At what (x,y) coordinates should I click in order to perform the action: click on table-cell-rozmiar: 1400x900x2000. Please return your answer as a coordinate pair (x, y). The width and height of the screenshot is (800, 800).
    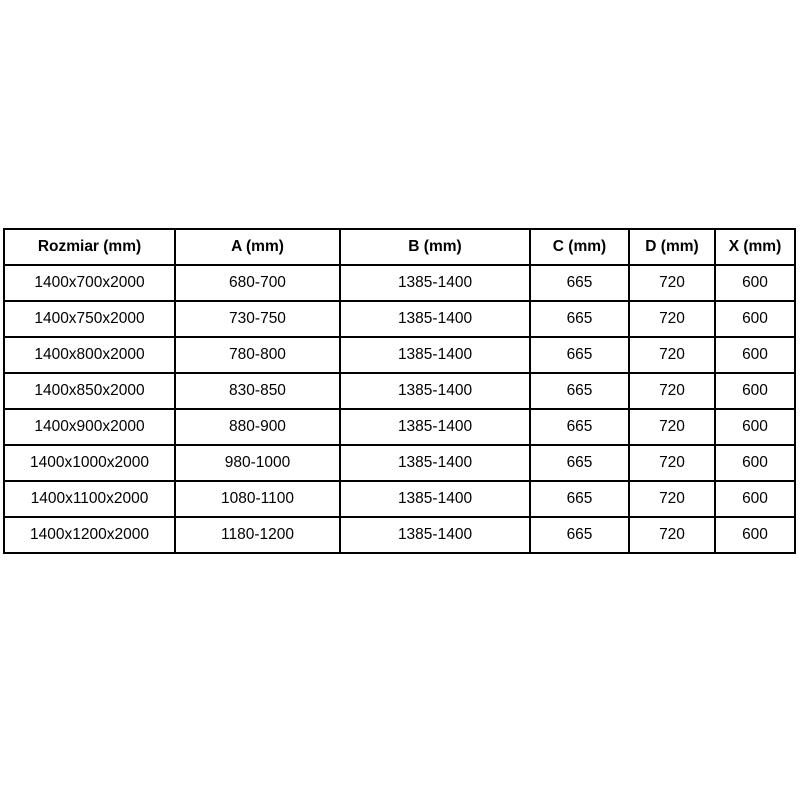
    Looking at the image, I should click on (89, 427).